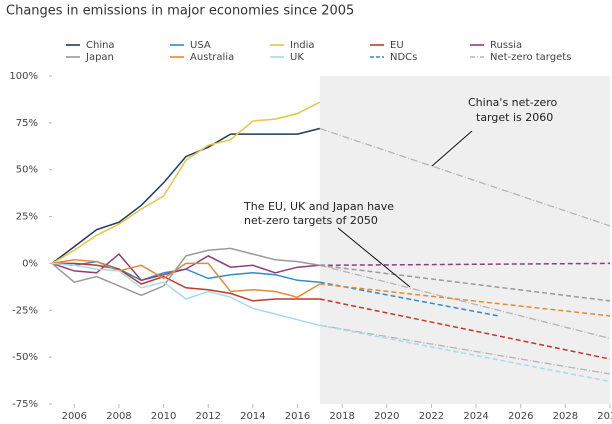 Image resolution: width=612 pixels, height=424 pixels. What do you see at coordinates (514, 117) in the screenshot?
I see `annotation: target is 2060` at bounding box center [514, 117].